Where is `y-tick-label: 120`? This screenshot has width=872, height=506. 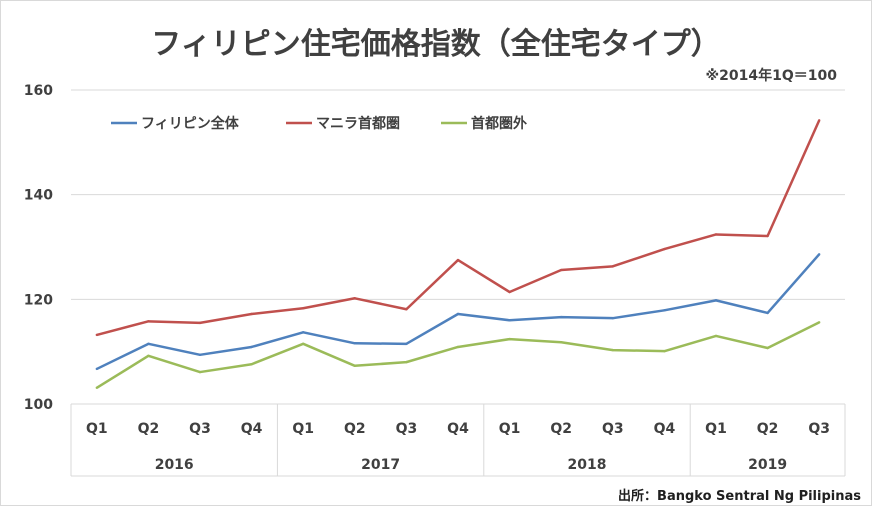
y-tick-label: 120 is located at coordinates (38, 300).